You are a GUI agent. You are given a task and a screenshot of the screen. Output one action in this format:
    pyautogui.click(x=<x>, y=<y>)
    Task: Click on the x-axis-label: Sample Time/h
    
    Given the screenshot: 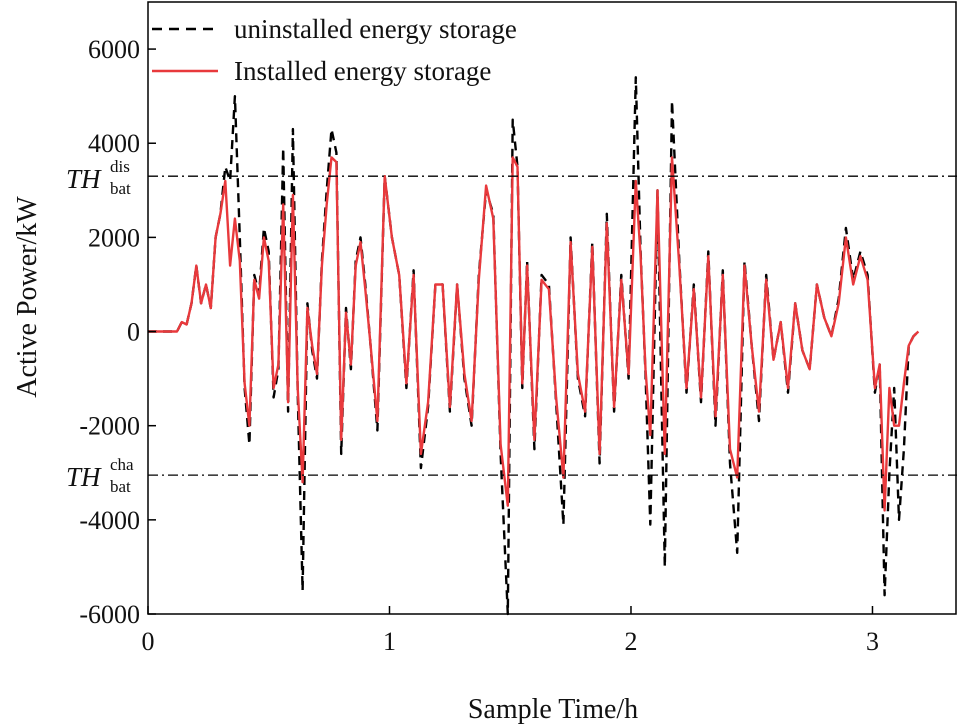 What is the action you would take?
    pyautogui.click(x=553, y=709)
    